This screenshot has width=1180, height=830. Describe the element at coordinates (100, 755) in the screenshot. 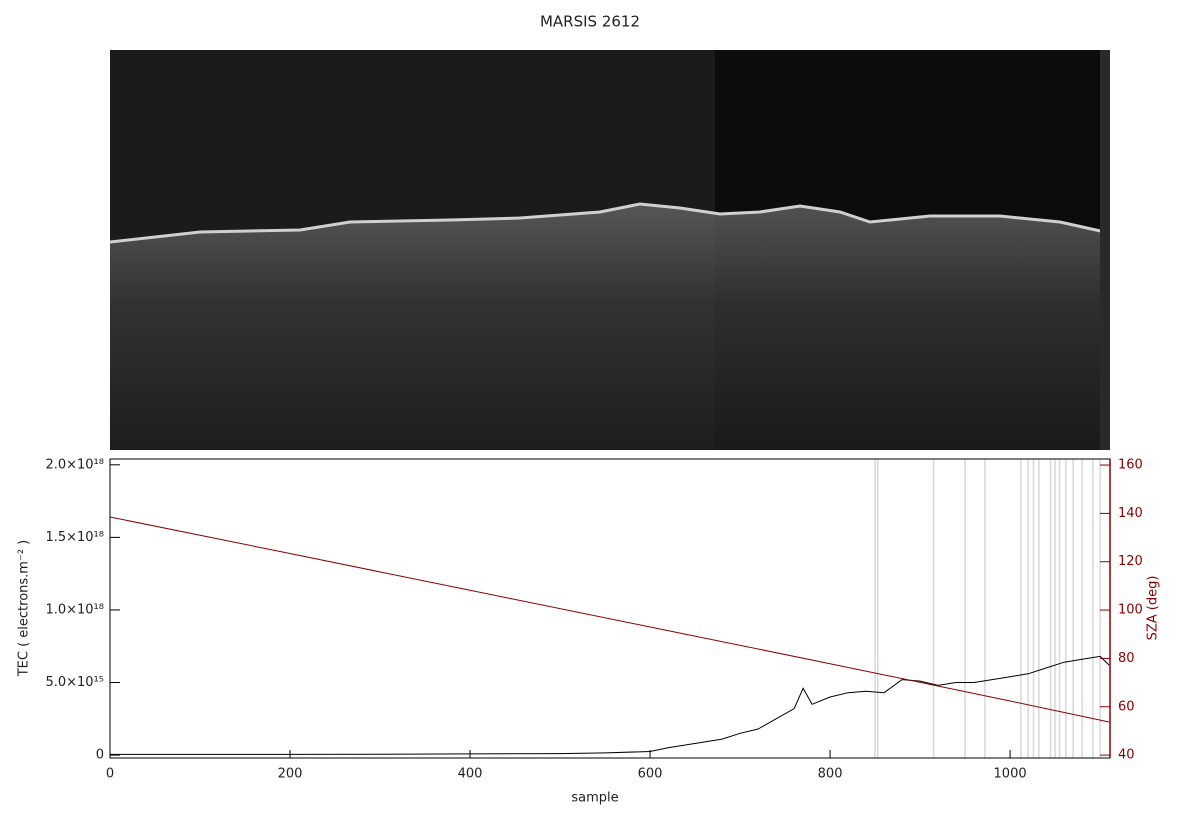

I see `y-tick-label: 0` at that location.